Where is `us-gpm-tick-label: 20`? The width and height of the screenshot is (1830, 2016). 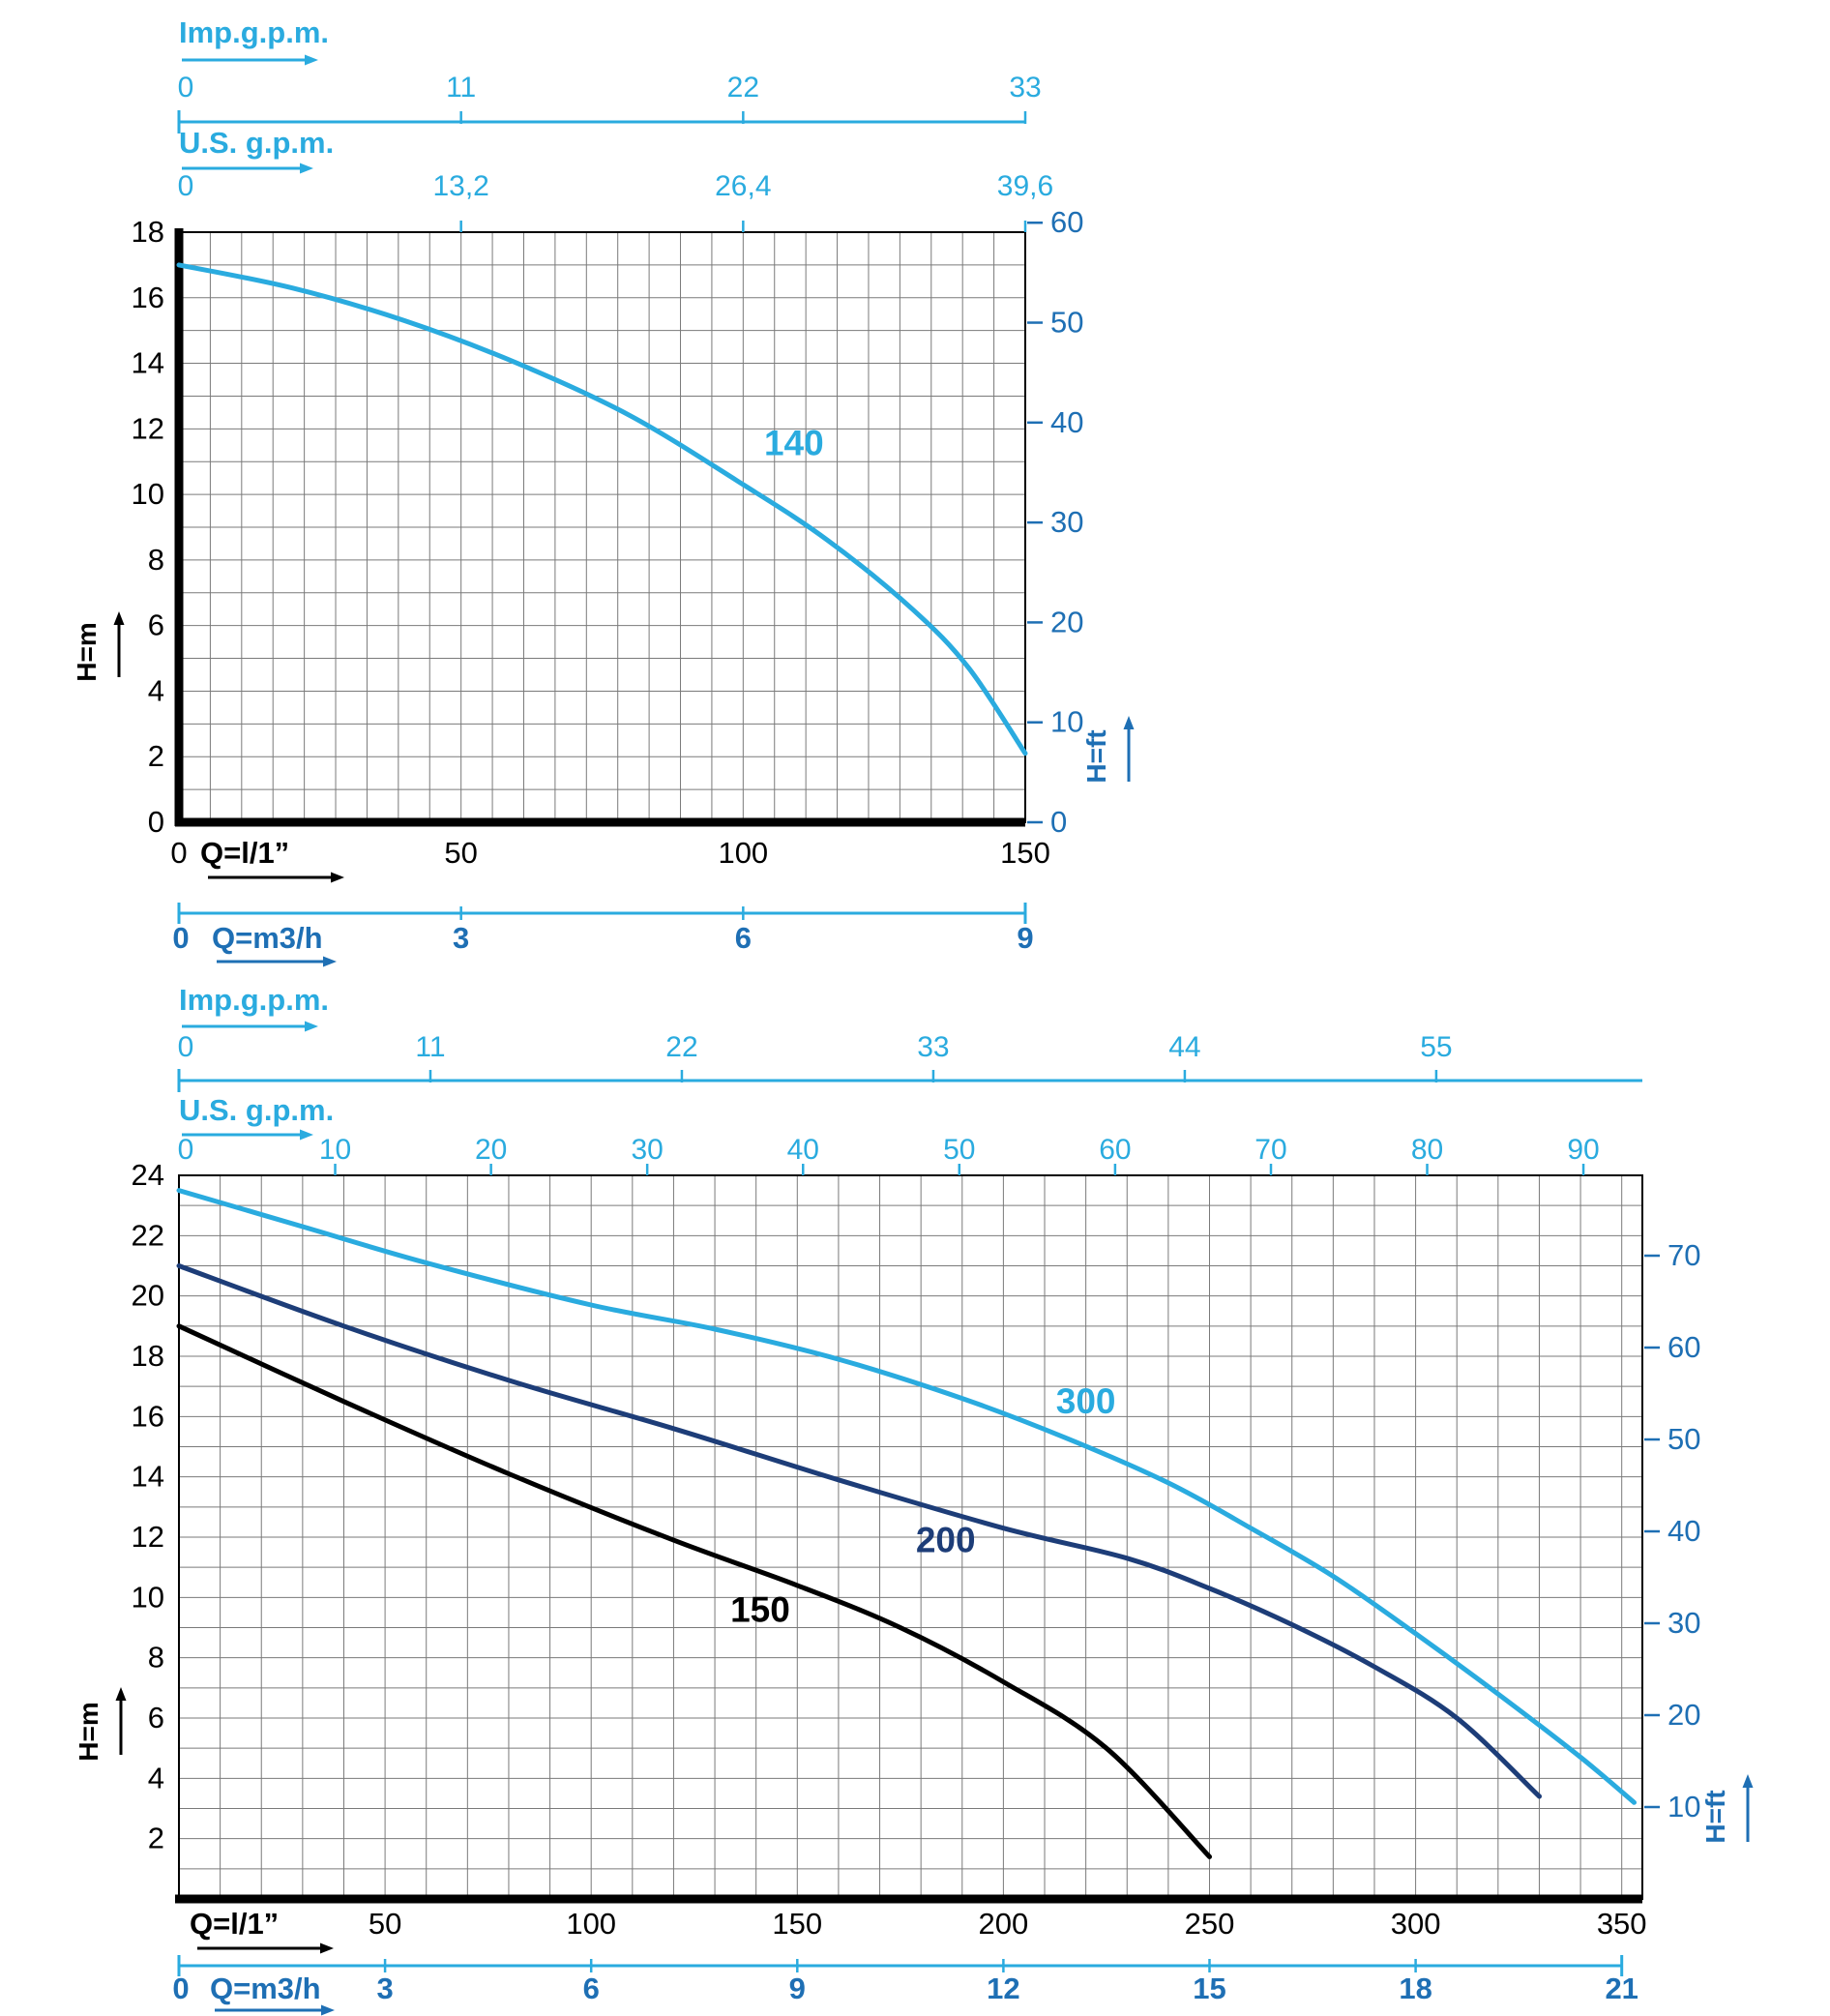 us-gpm-tick-label: 20 is located at coordinates (491, 1150).